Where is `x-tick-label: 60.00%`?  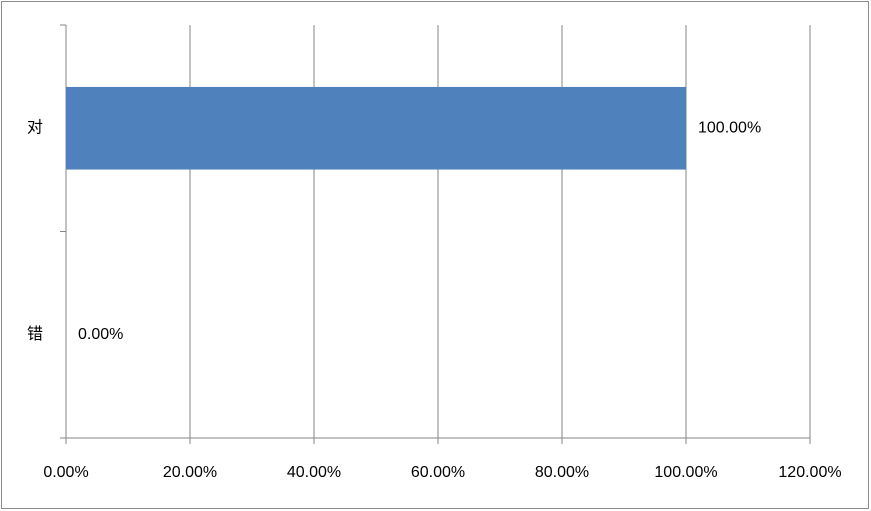 x-tick-label: 60.00% is located at coordinates (438, 472).